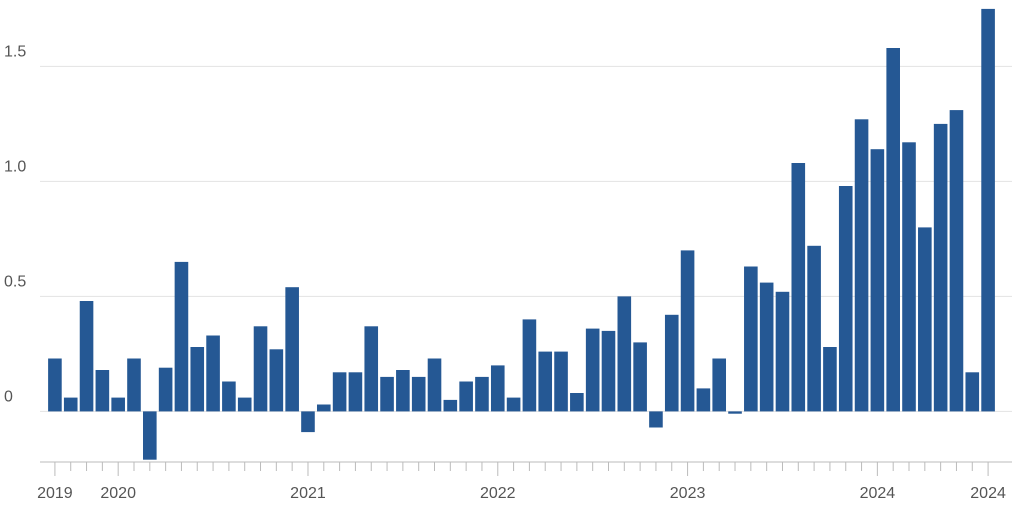  Describe the element at coordinates (8, 397) in the screenshot. I see `y-tick-label: 0` at that location.